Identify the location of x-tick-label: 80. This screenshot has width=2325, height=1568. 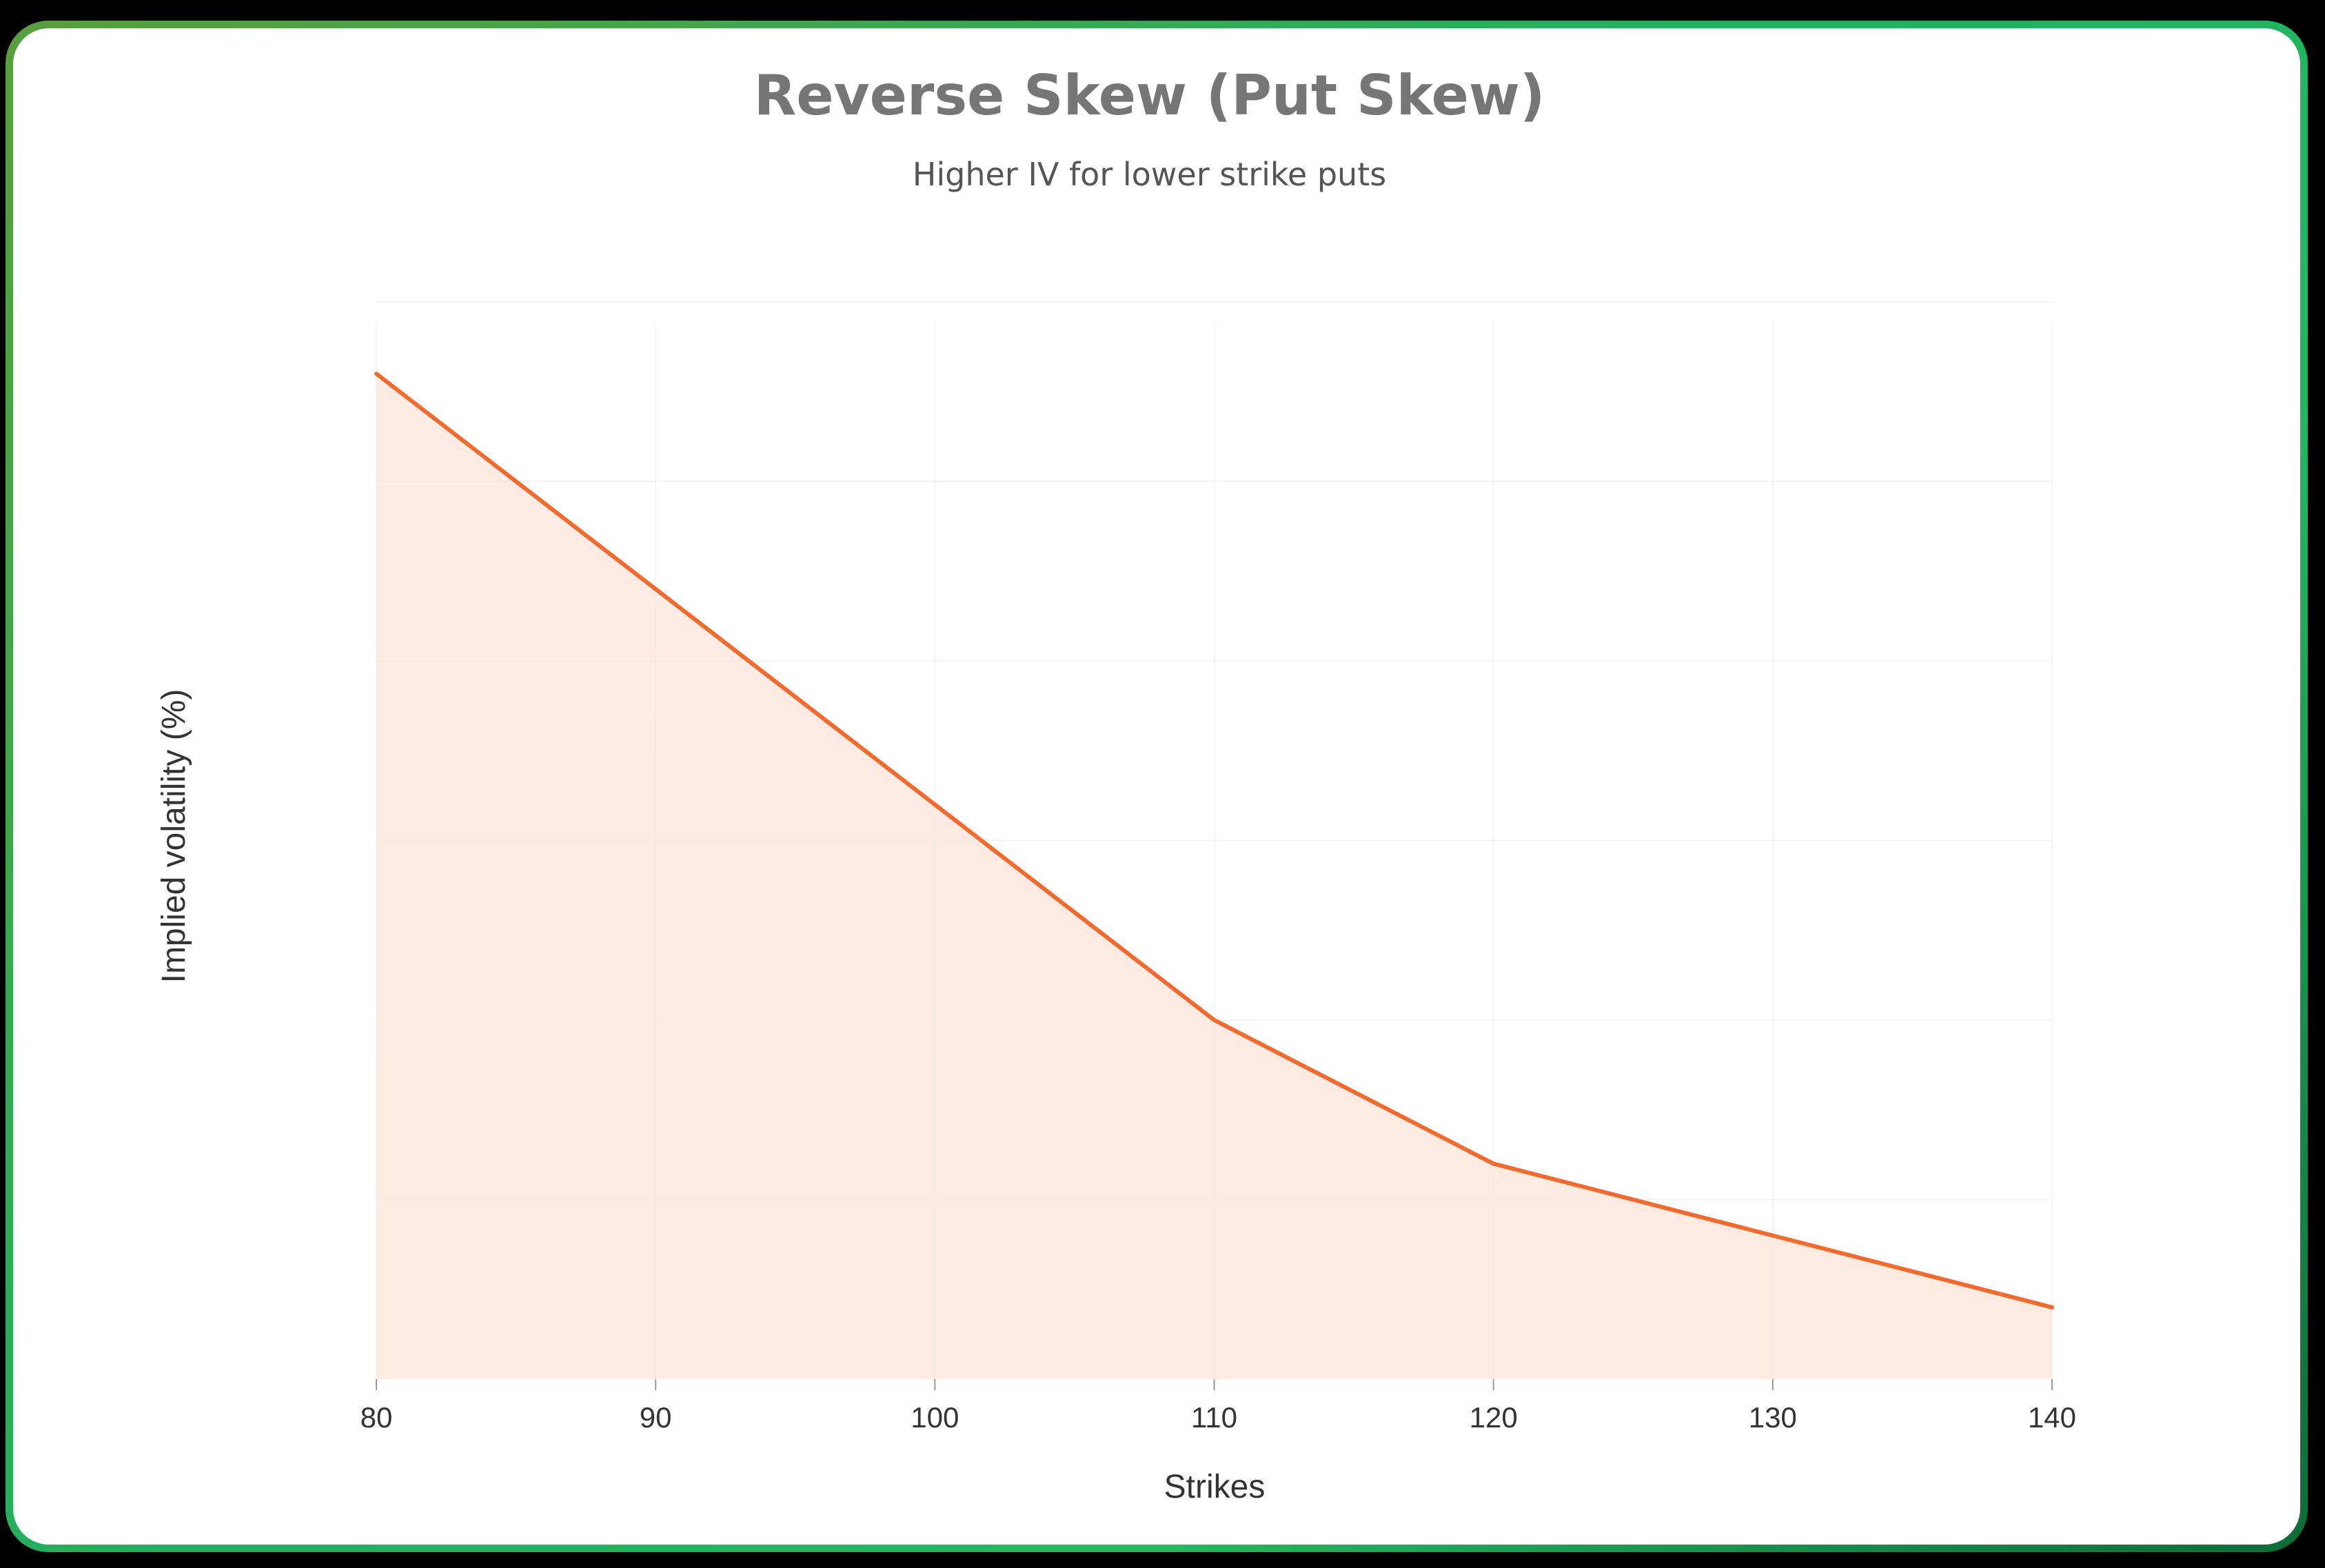
(377, 1417).